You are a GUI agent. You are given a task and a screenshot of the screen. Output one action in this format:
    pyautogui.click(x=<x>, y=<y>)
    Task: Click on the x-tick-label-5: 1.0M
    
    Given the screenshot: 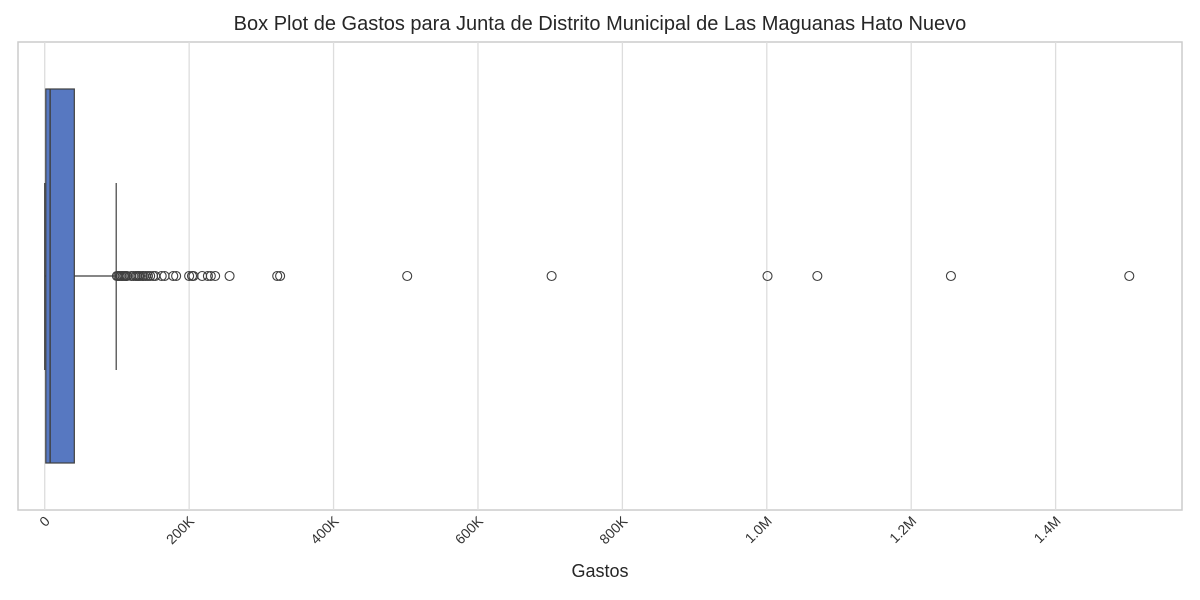 What is the action you would take?
    pyautogui.click(x=758, y=529)
    